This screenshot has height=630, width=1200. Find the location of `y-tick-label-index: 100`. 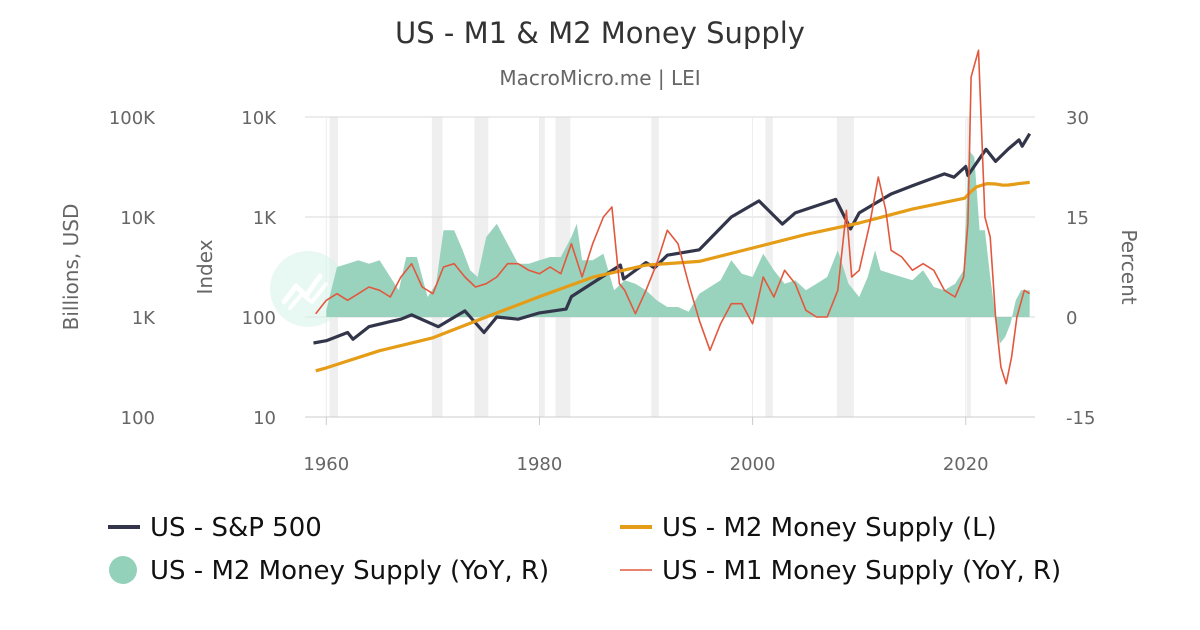

y-tick-label-index: 100 is located at coordinates (259, 318).